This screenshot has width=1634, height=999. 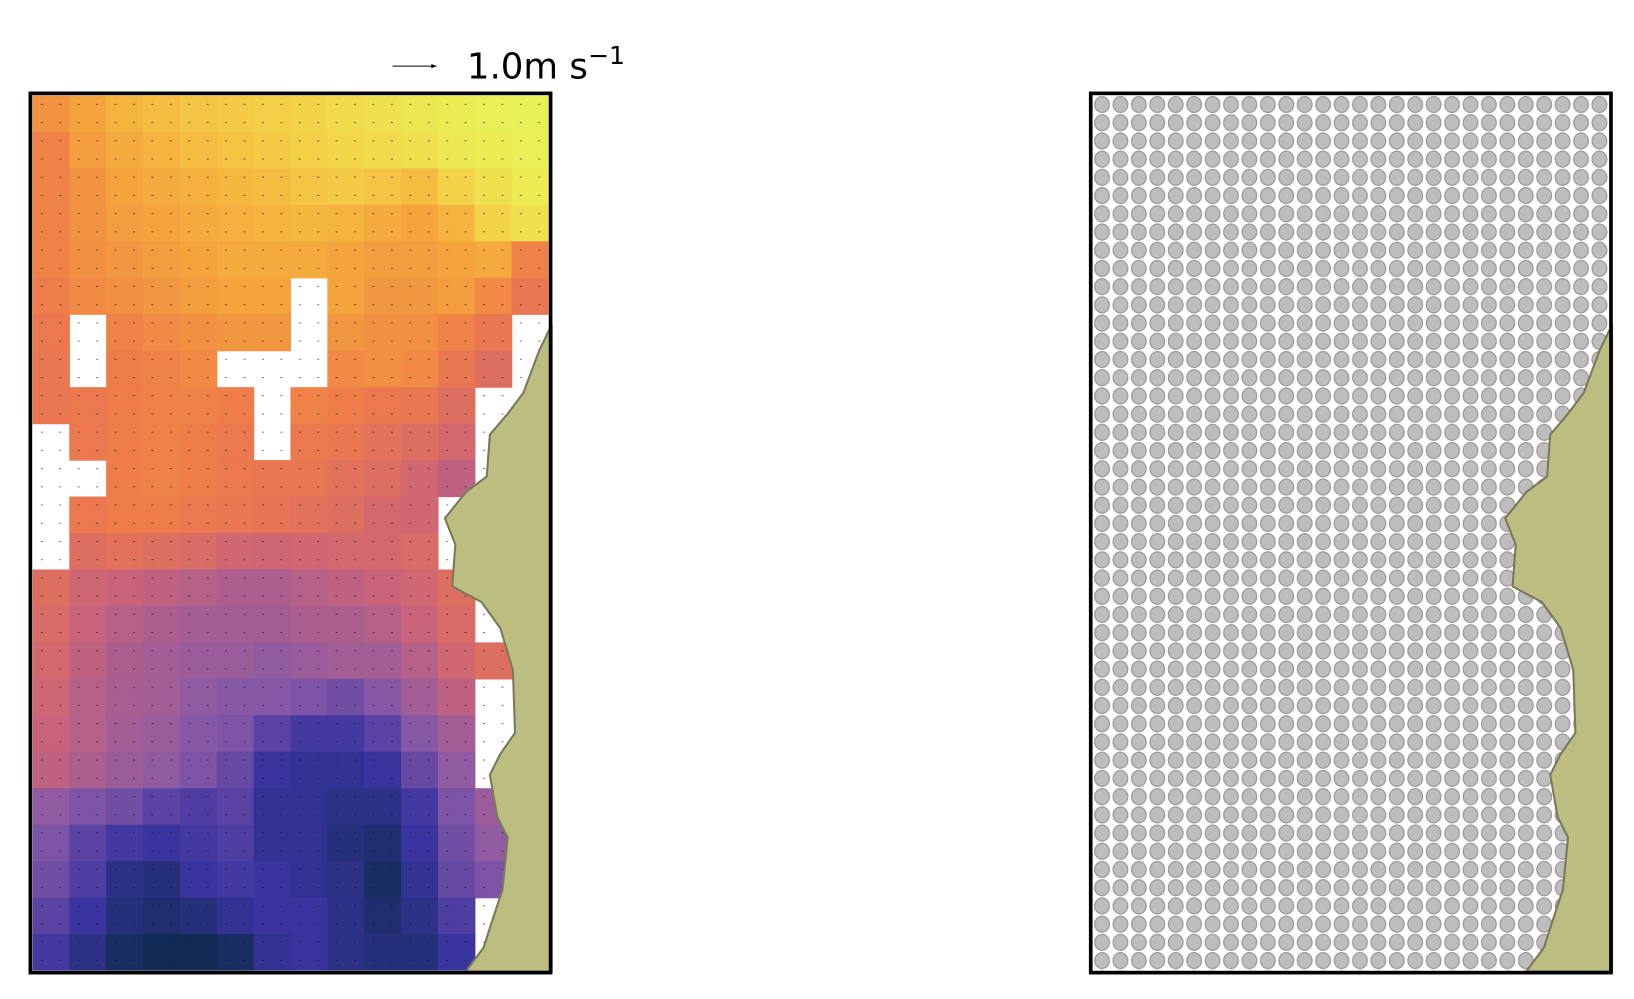 What do you see at coordinates (606, 55) in the screenshot?
I see `quiver-key-exponent: −1` at bounding box center [606, 55].